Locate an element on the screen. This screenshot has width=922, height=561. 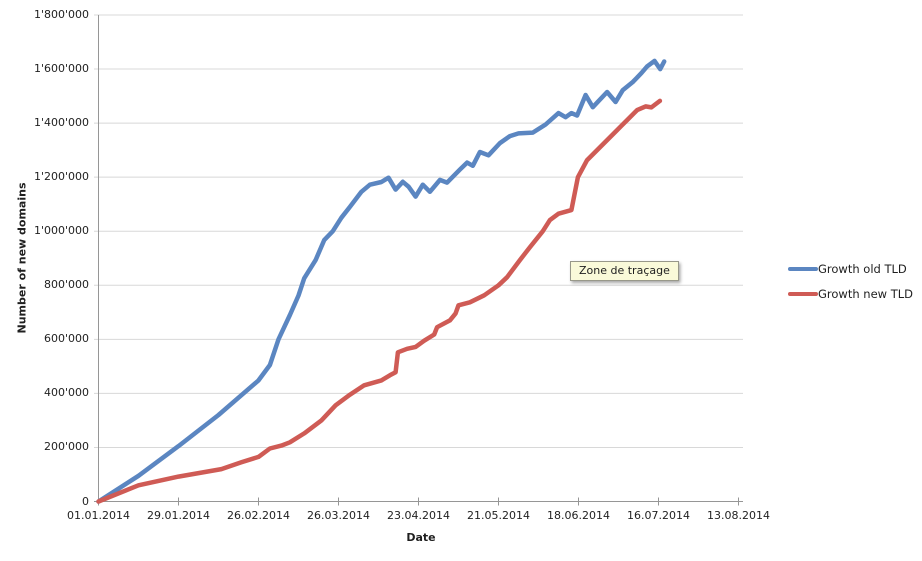
x-axis-title: Date is located at coordinates (421, 537).